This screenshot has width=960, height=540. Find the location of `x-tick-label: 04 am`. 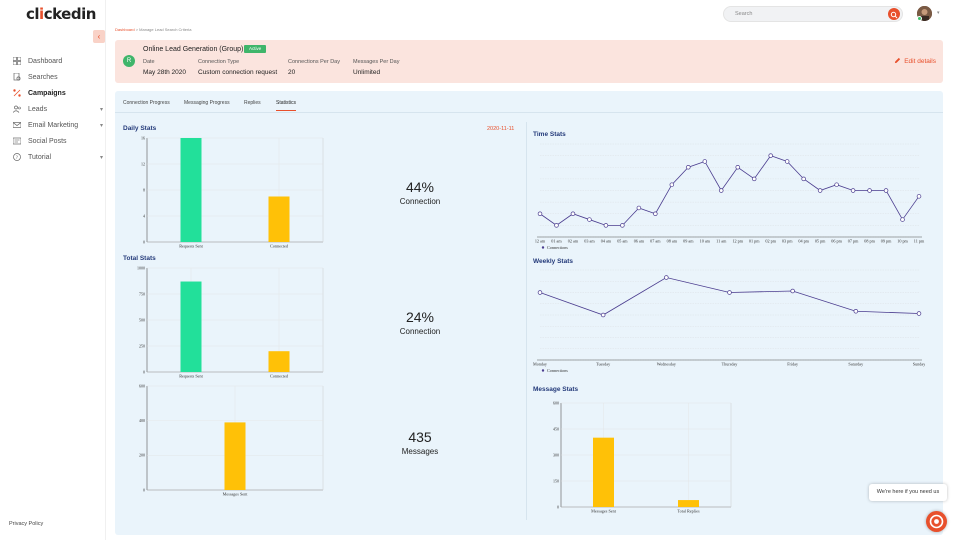

x-tick-label: 04 am is located at coordinates (606, 241).